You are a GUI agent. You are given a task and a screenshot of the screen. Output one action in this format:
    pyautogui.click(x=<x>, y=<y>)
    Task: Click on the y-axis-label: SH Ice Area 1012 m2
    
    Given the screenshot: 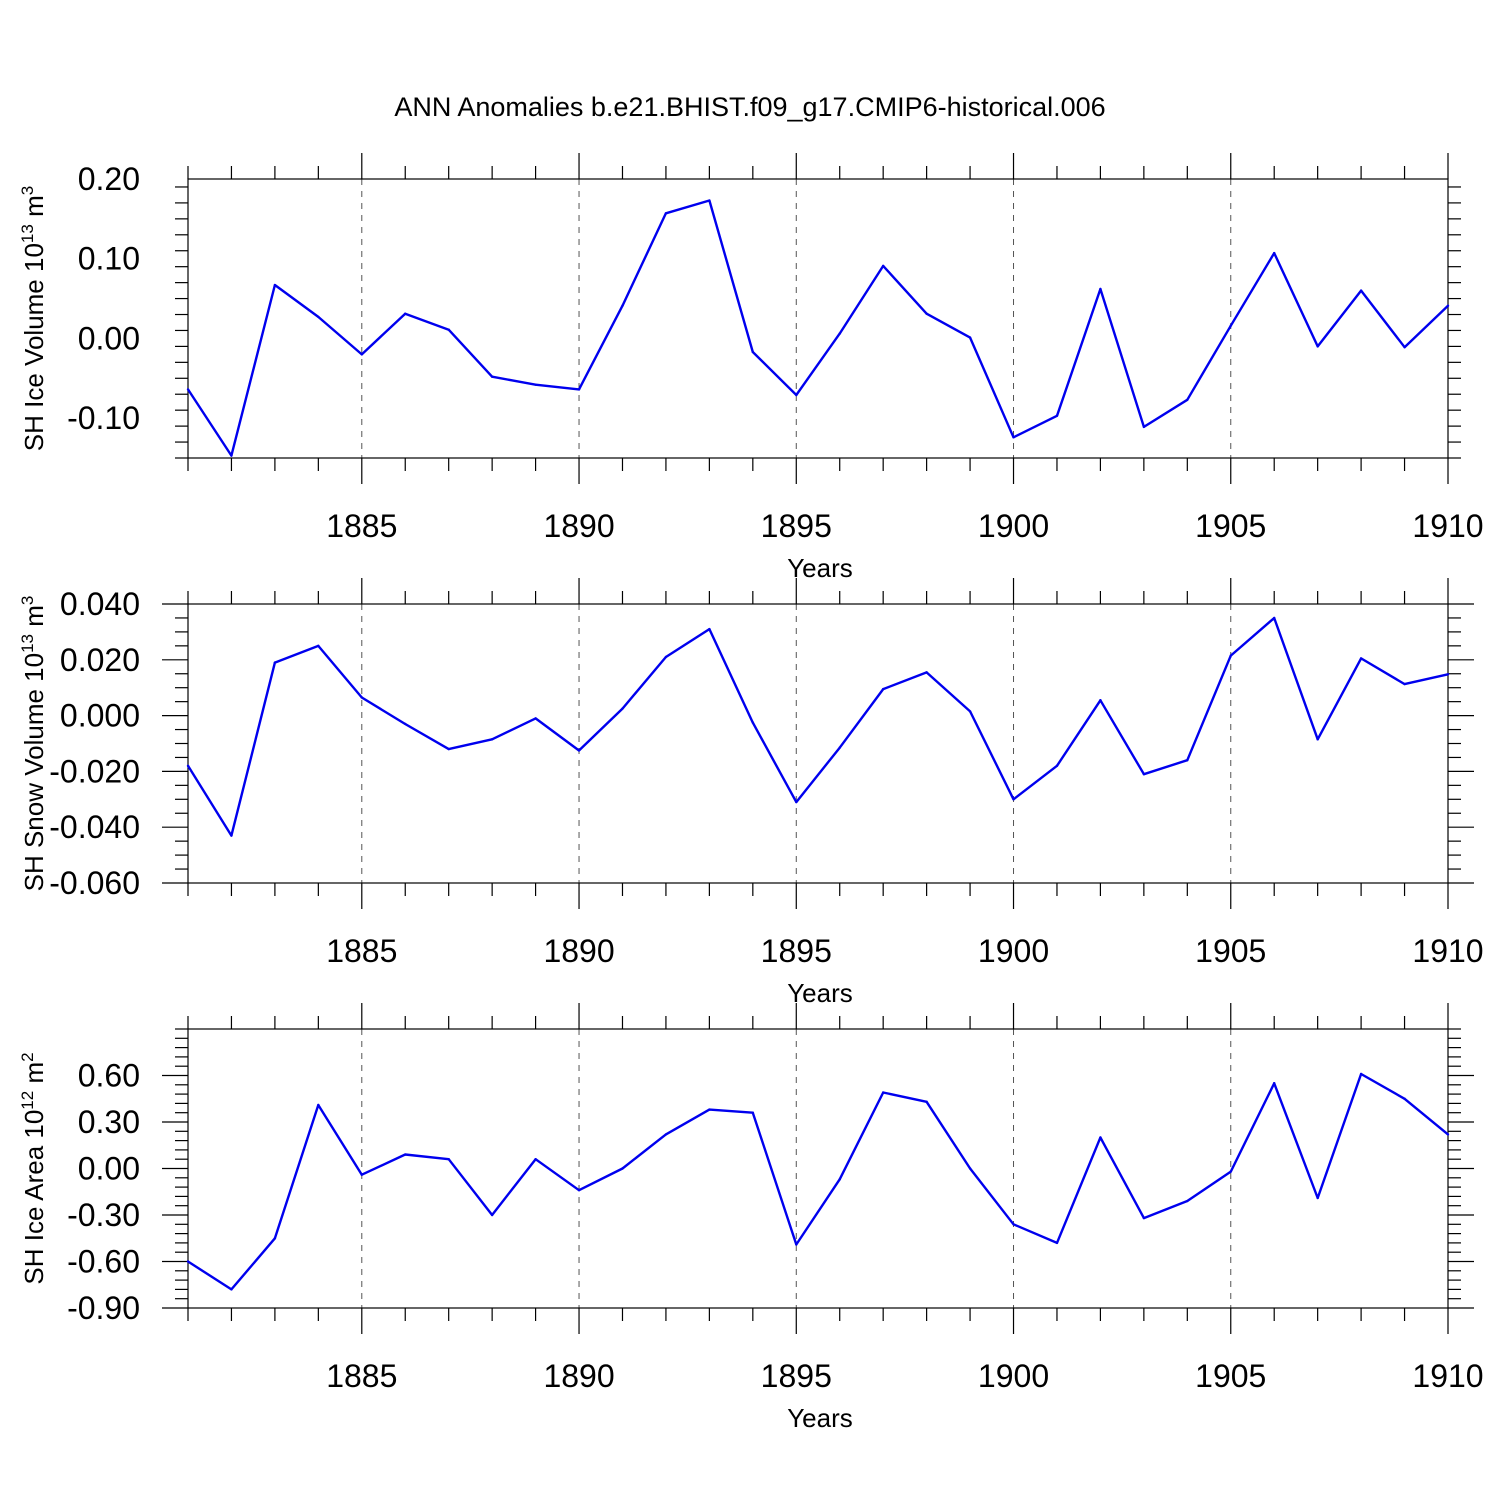 What is the action you would take?
    pyautogui.click(x=33, y=1168)
    